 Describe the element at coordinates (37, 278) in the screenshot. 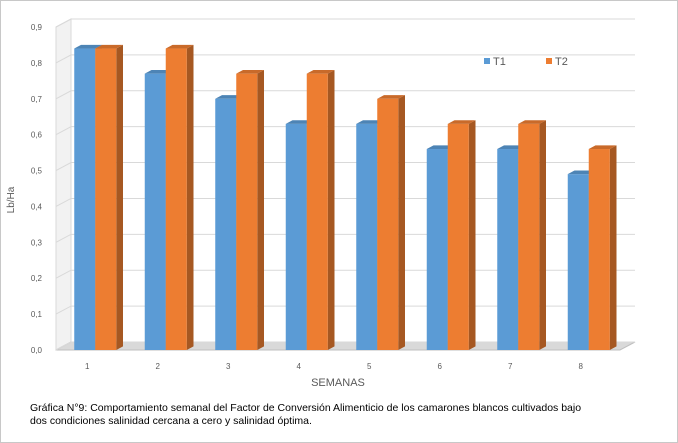

I see `y-tick-label: 0,2` at that location.